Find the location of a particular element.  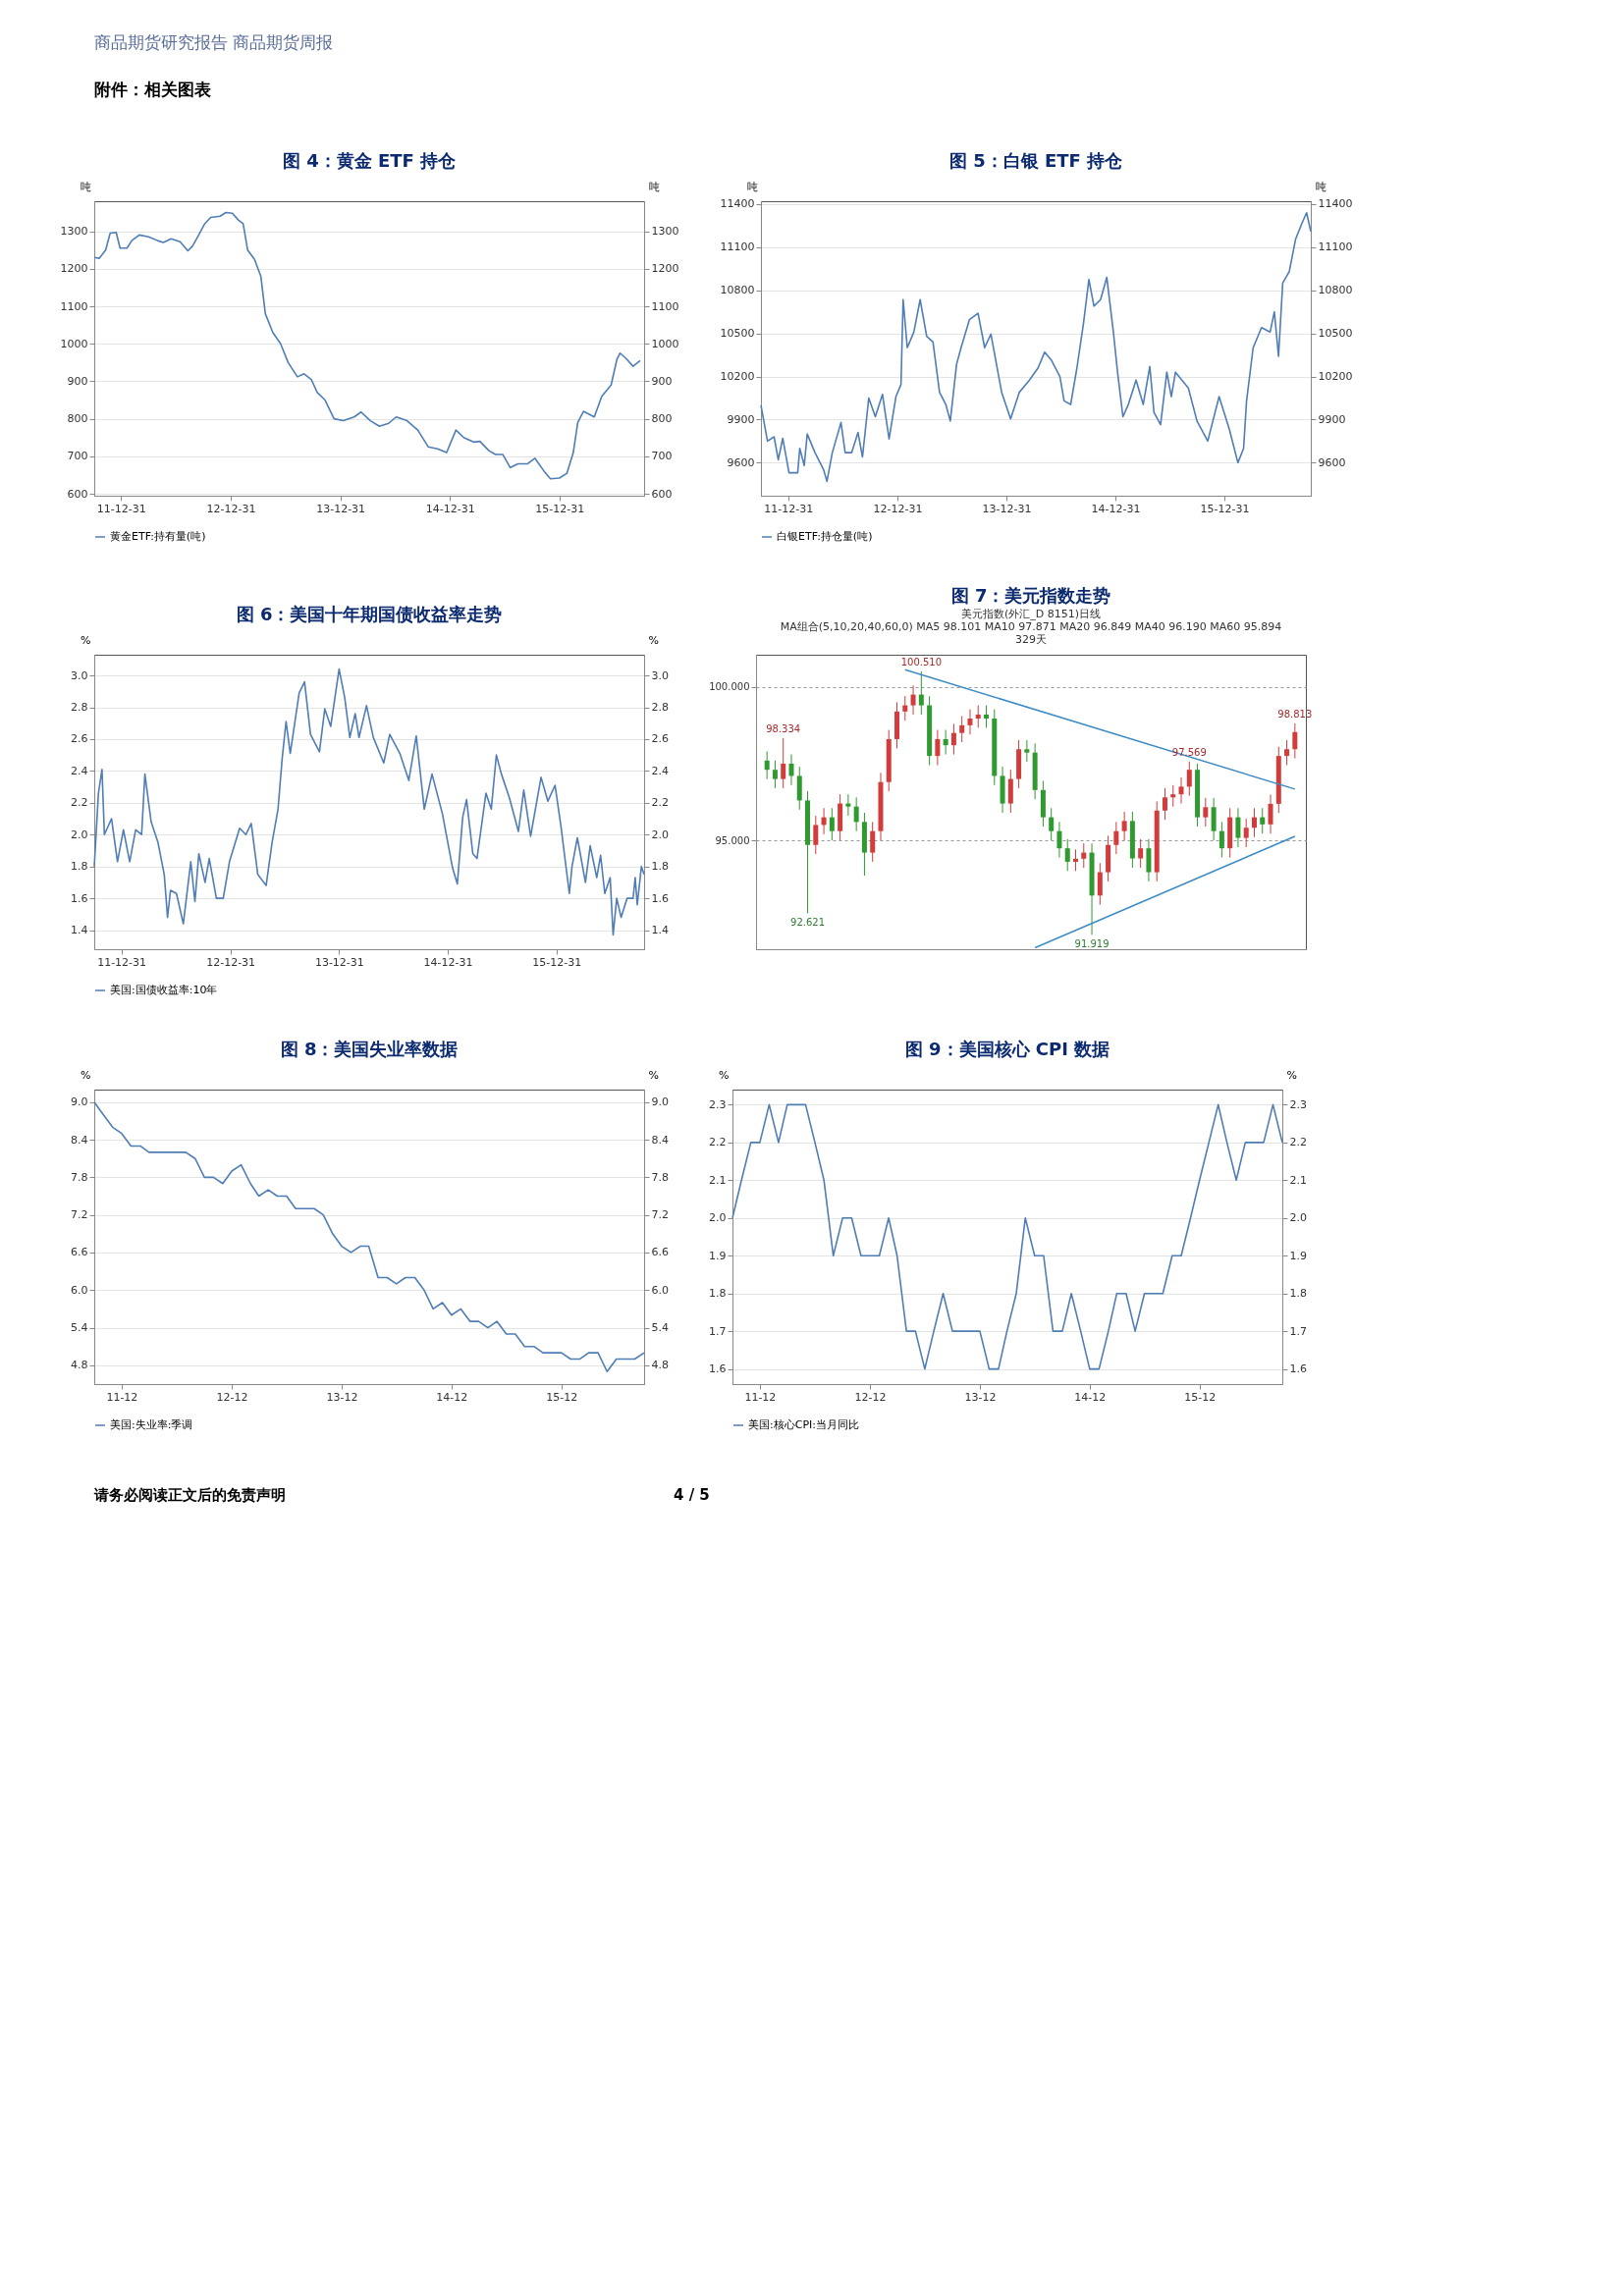

y2-tick-label: 600 is located at coordinates (662, 494).